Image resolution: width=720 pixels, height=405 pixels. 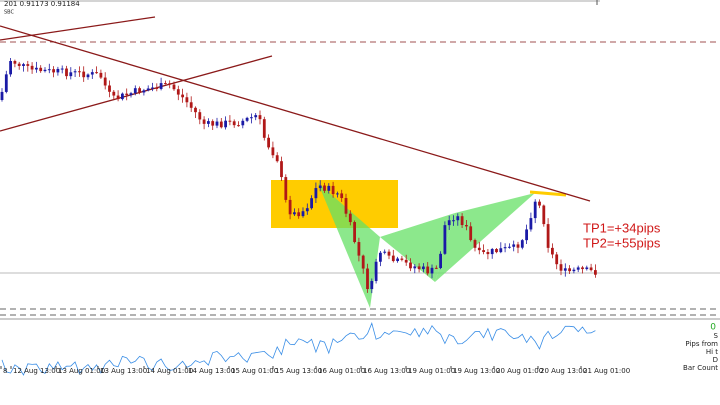 I want to click on indicator-label: D, so click(x=715, y=360).